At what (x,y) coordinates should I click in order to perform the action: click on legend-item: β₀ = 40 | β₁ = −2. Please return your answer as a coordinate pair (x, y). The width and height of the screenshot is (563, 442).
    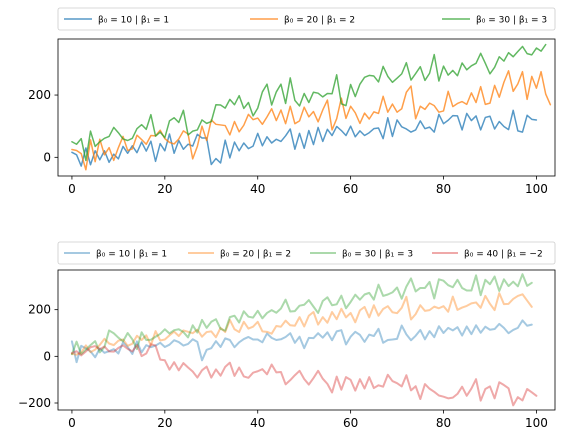
    Looking at the image, I should click on (487, 255).